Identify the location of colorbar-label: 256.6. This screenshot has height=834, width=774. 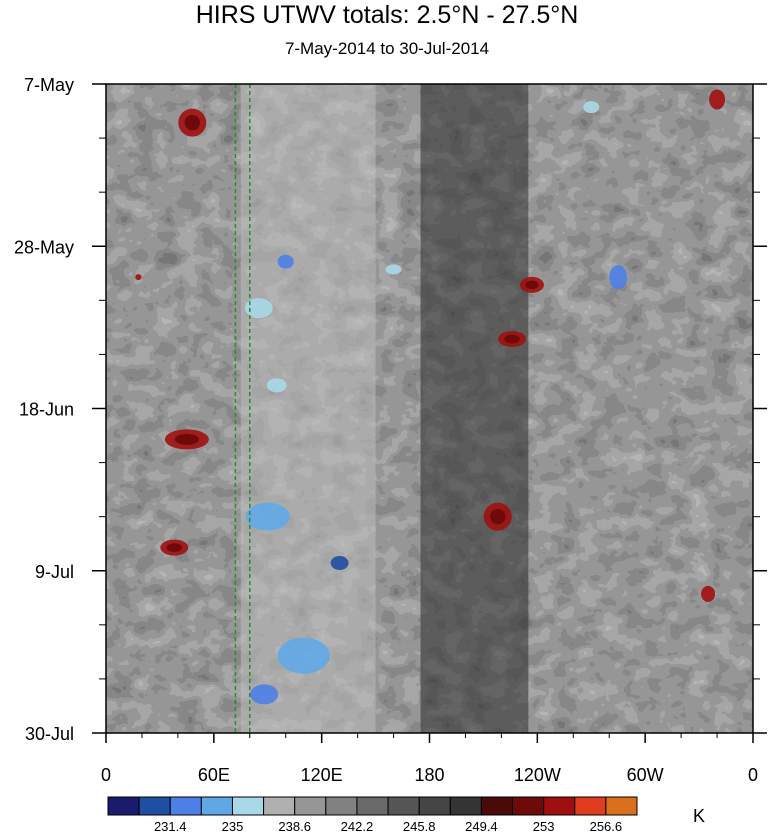
(606, 826).